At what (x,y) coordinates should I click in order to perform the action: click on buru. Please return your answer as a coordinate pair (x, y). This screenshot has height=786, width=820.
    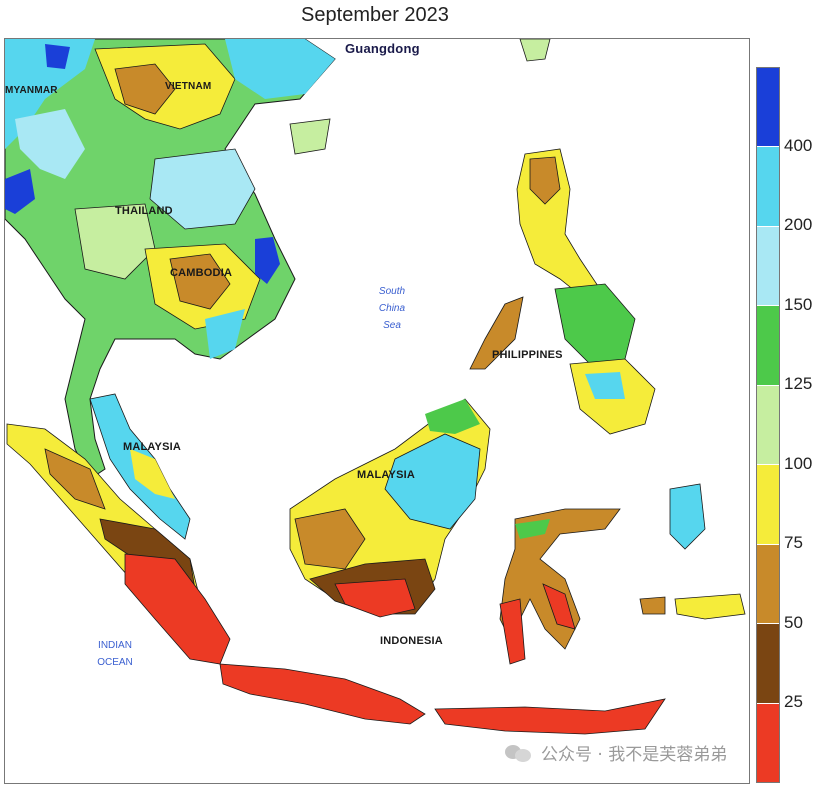
    Looking at the image, I should click on (652, 605).